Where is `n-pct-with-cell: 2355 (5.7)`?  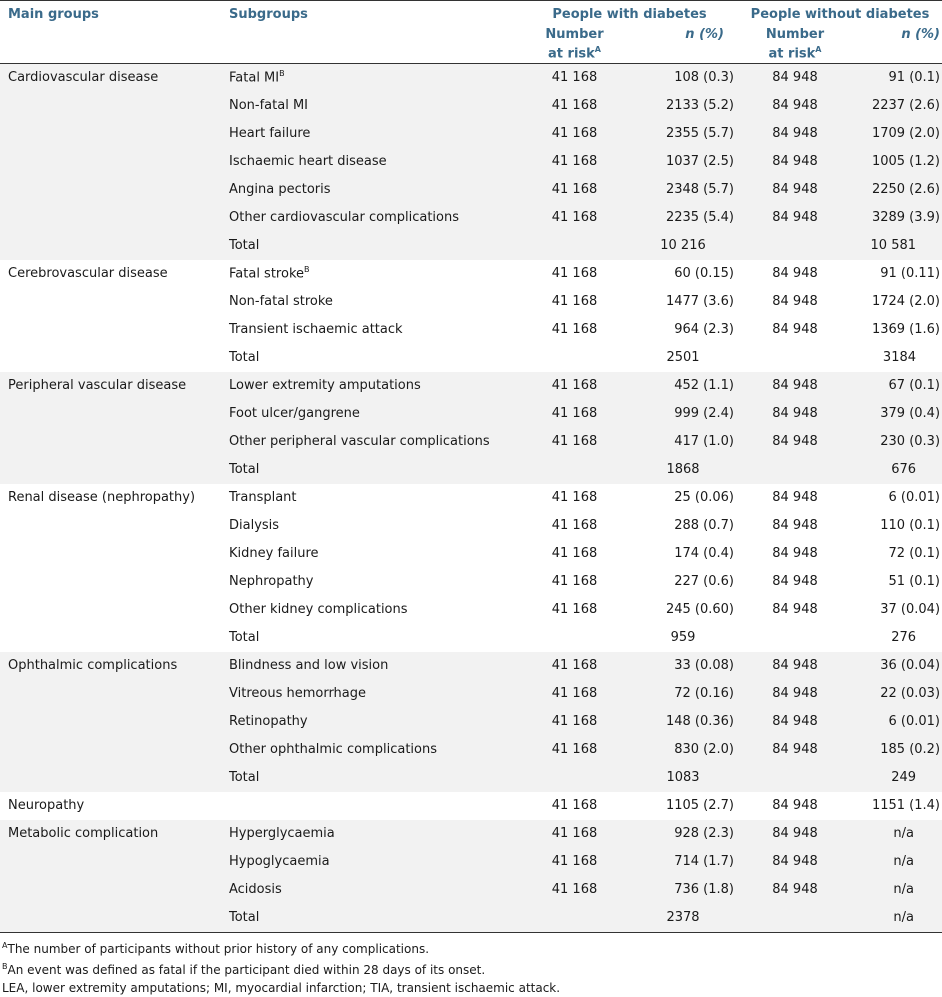
n-pct-with-cell: 2355 (5.7) is located at coordinates (683, 133).